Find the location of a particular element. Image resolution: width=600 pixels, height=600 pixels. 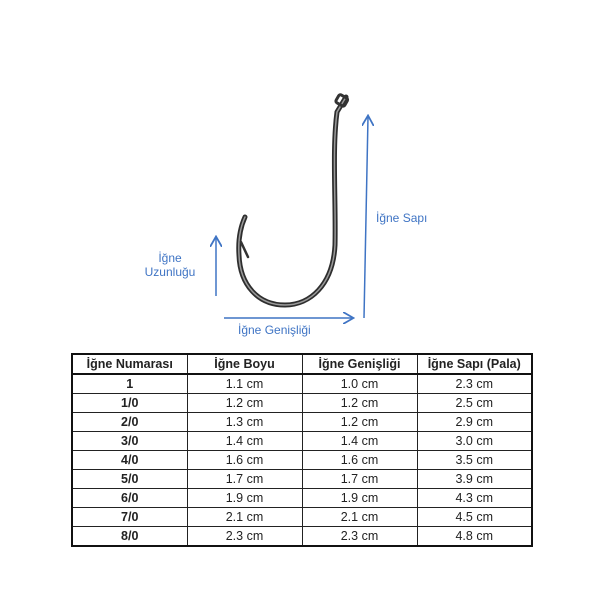

table-cell: 1 is located at coordinates (129, 383).